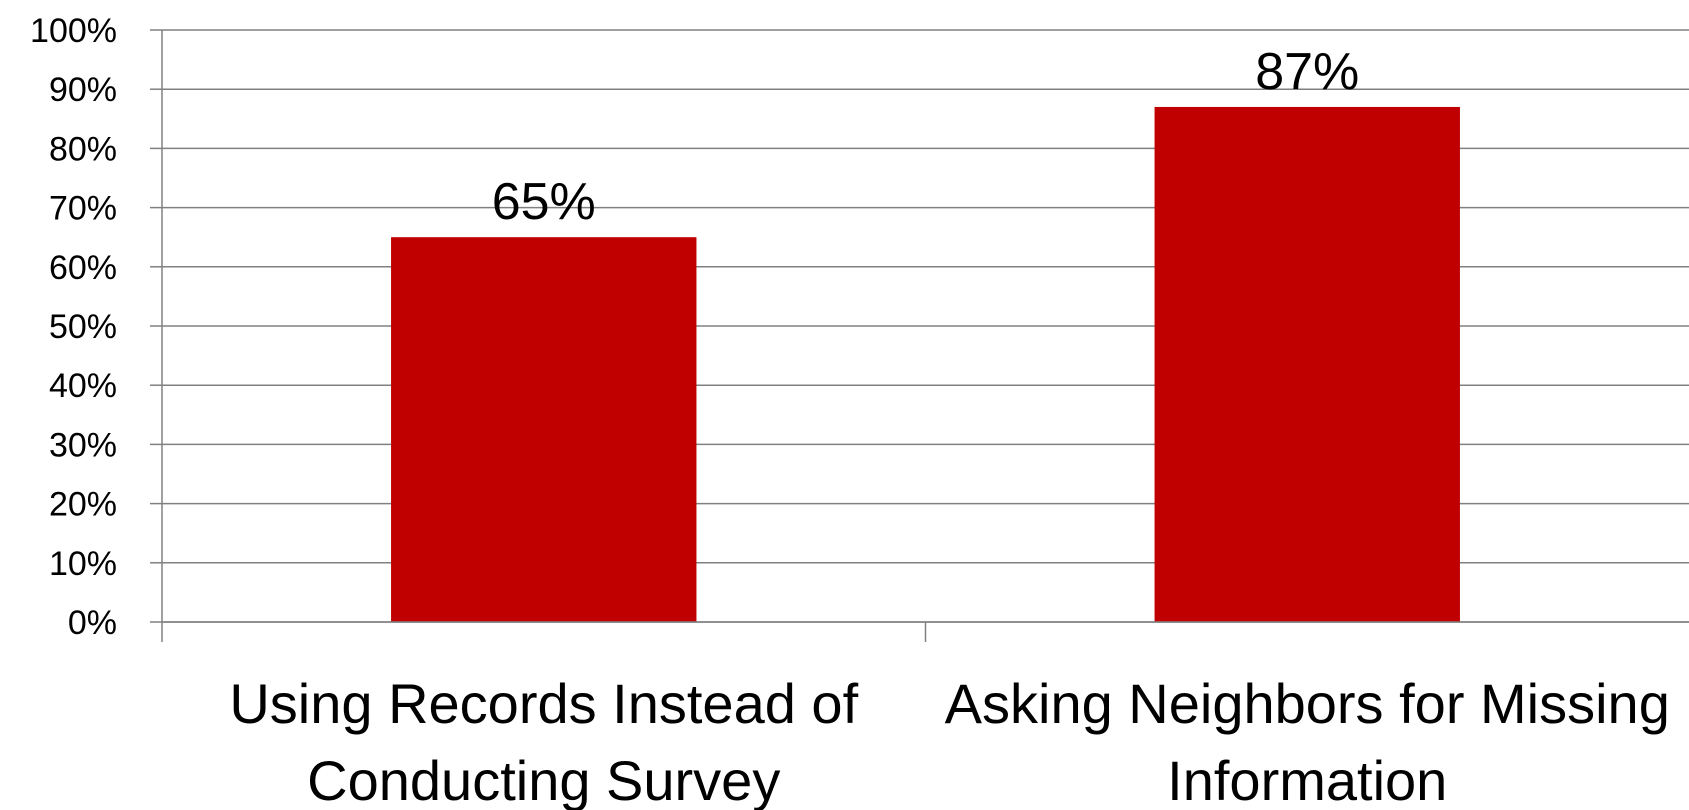 The width and height of the screenshot is (1689, 810). Describe the element at coordinates (73, 31) in the screenshot. I see `y-tick-label: 100%` at that location.